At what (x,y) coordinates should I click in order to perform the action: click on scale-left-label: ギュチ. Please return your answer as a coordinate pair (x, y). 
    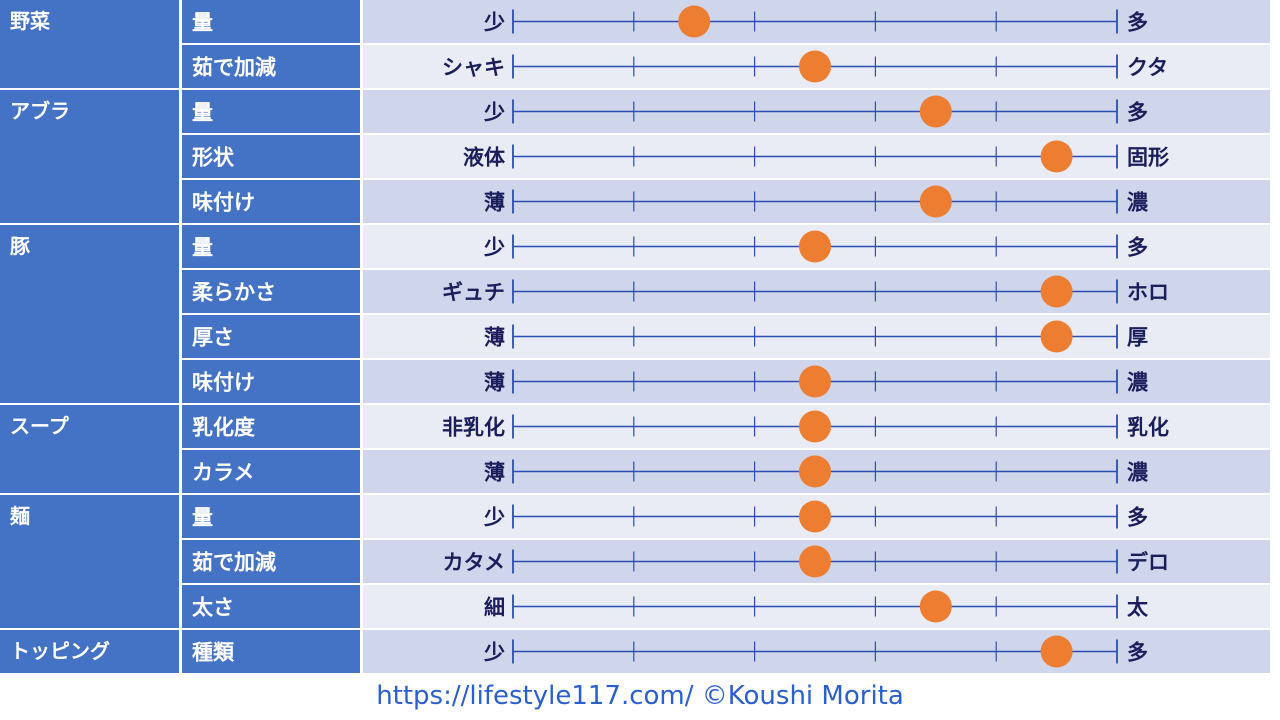
    Looking at the image, I should click on (473, 293).